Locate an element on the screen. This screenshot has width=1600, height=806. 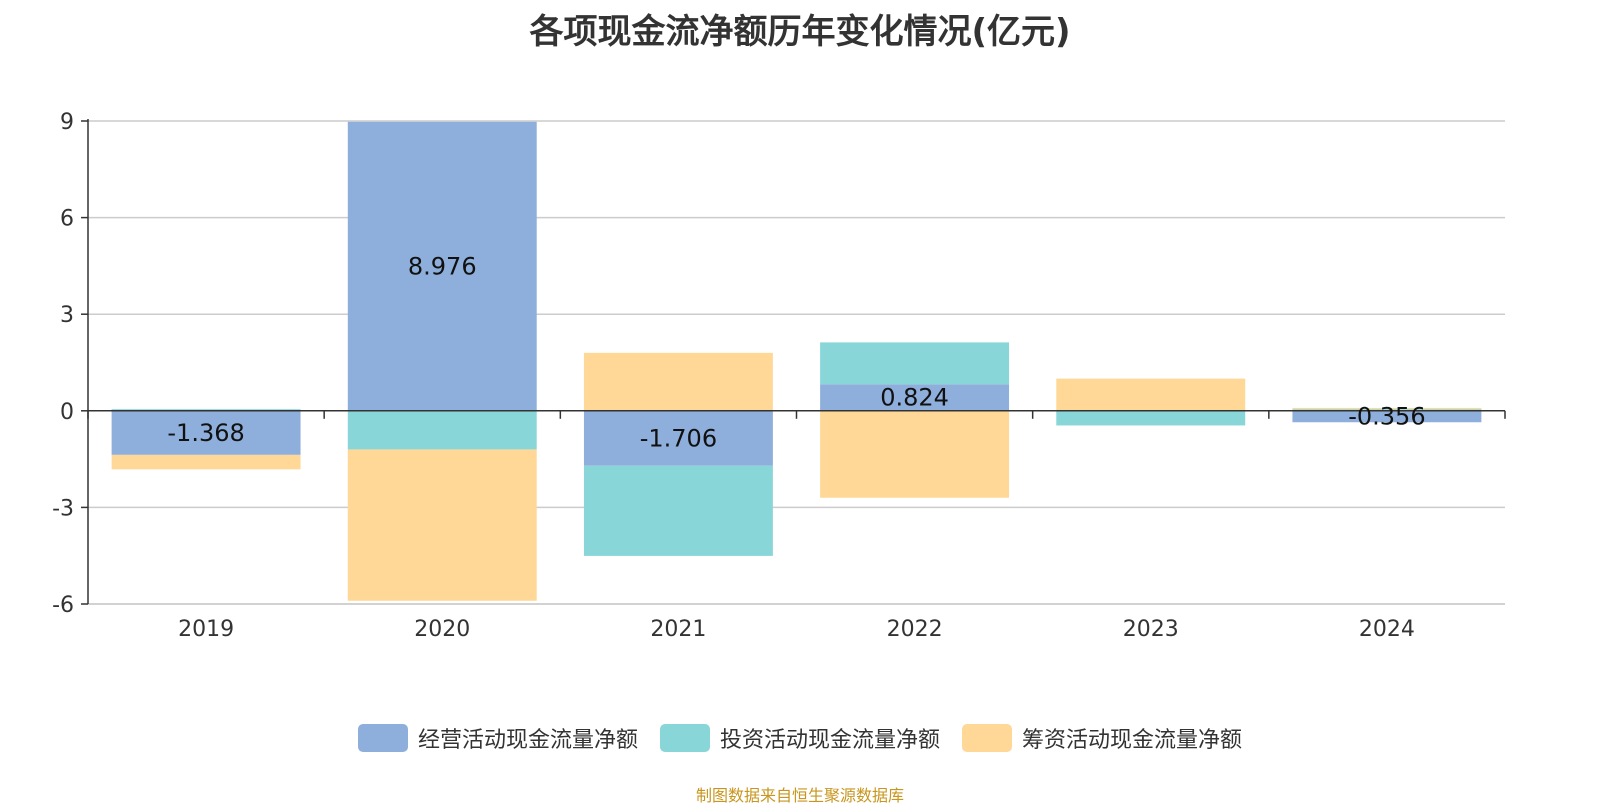
y-tick-label: -6 is located at coordinates (63, 605).